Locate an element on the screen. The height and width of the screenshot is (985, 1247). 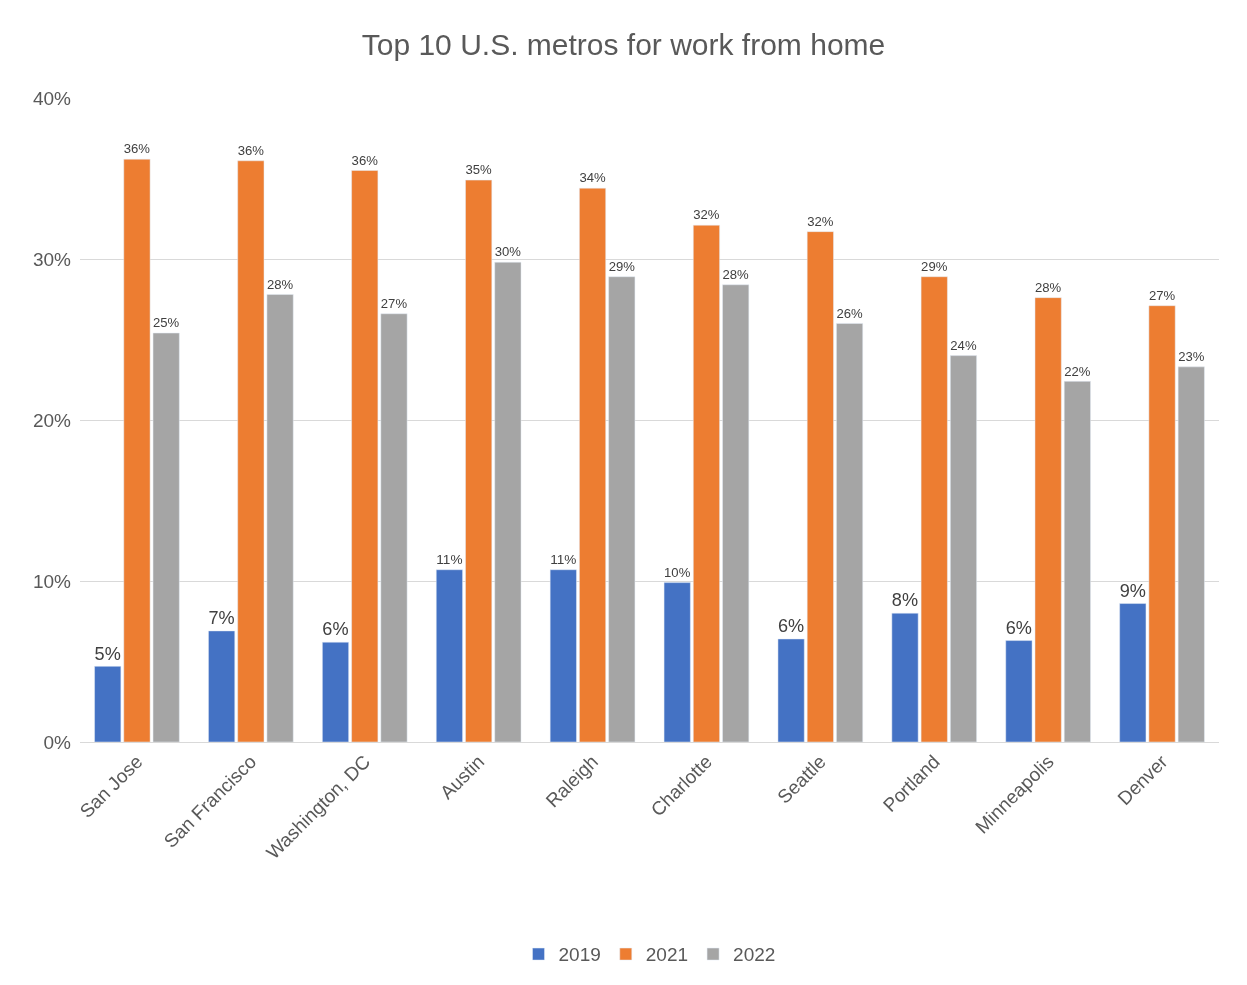
data-label: 34% is located at coordinates (592, 178).